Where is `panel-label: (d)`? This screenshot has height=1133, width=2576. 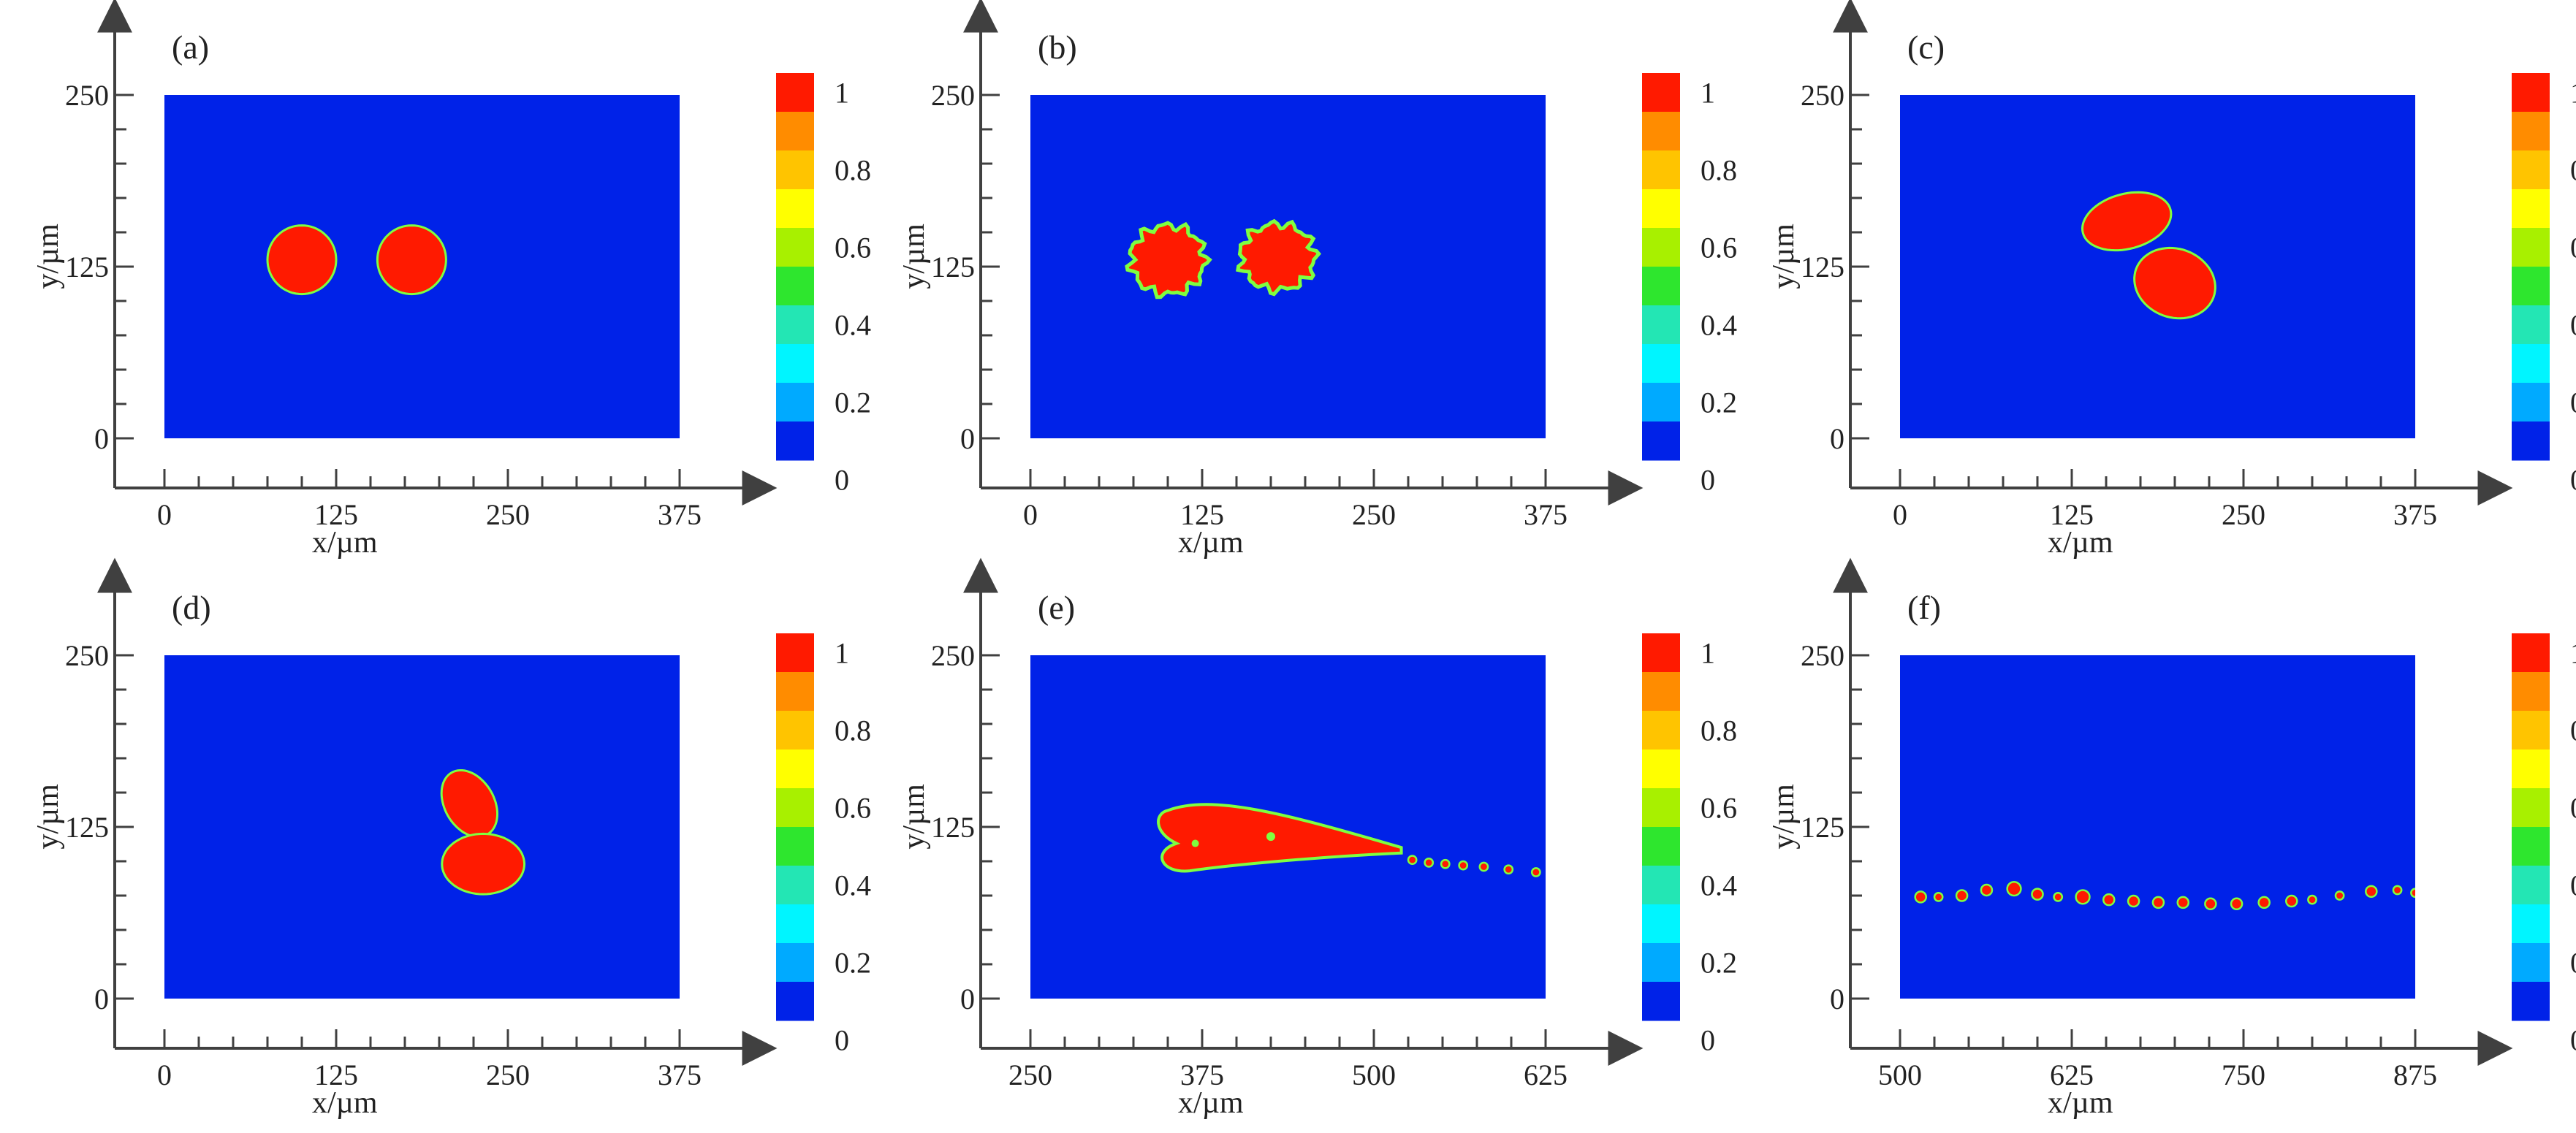
panel-label: (d) is located at coordinates (192, 608).